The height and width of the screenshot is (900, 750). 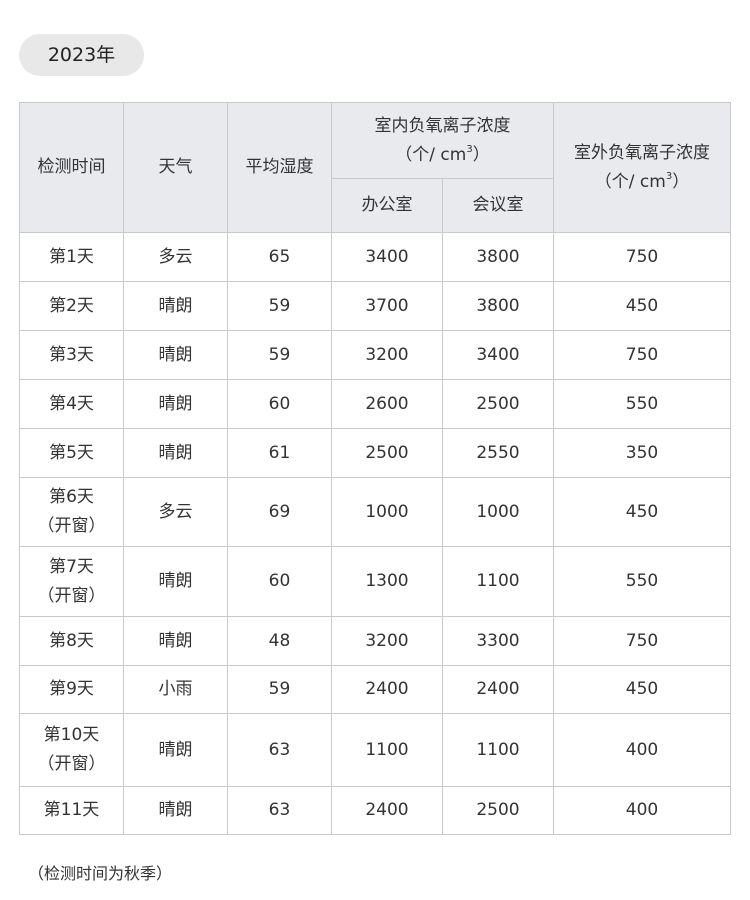 I want to click on header-meeting: 会议室, so click(x=498, y=205).